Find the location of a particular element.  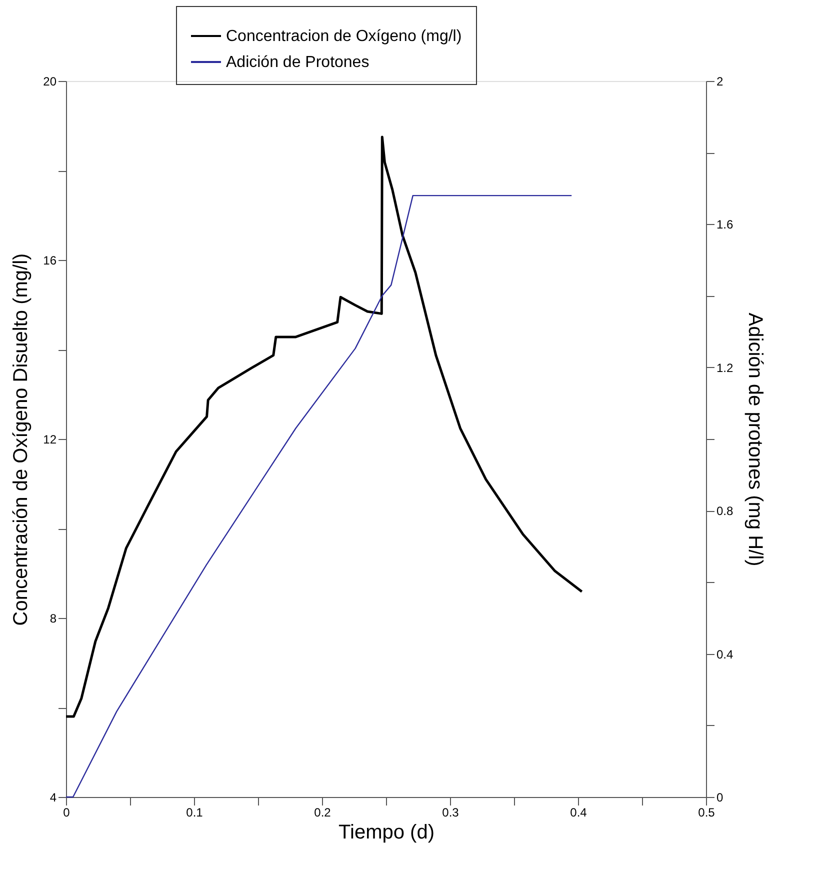

legend-label: Concentracion de Oxígeno (mg/l) is located at coordinates (344, 36).